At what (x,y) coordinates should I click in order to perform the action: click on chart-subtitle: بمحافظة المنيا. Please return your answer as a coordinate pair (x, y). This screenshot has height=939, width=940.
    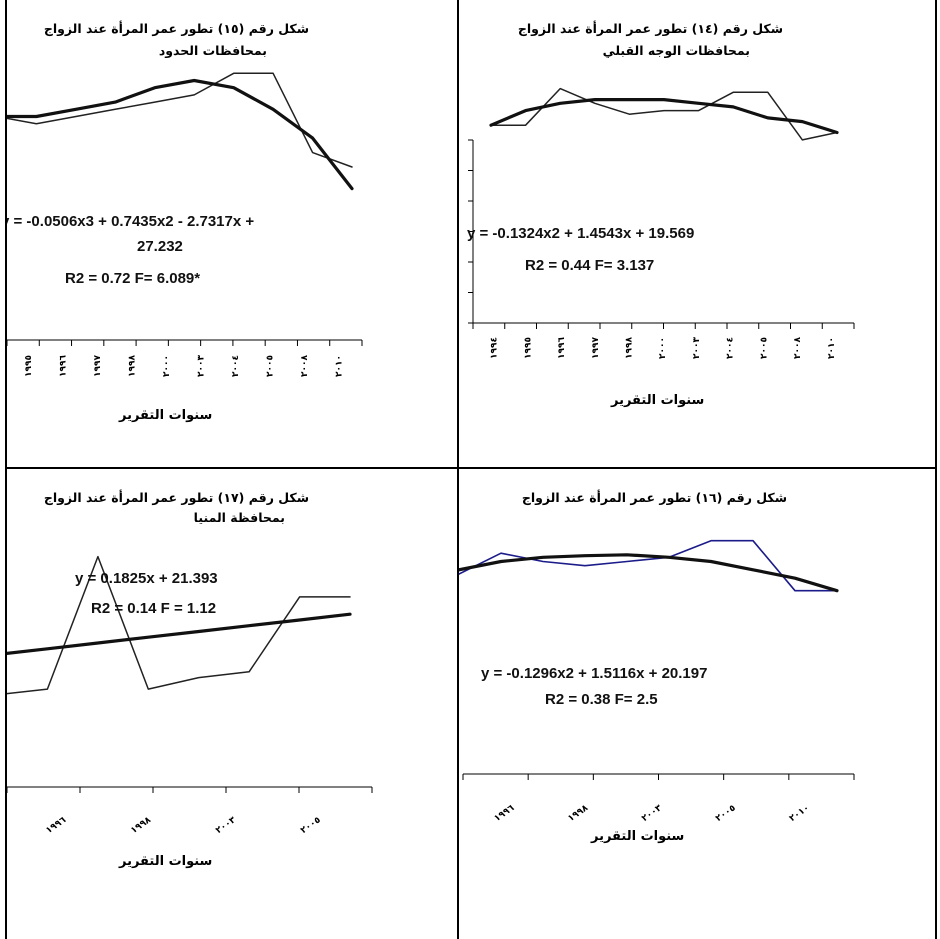
    Looking at the image, I should click on (239, 517).